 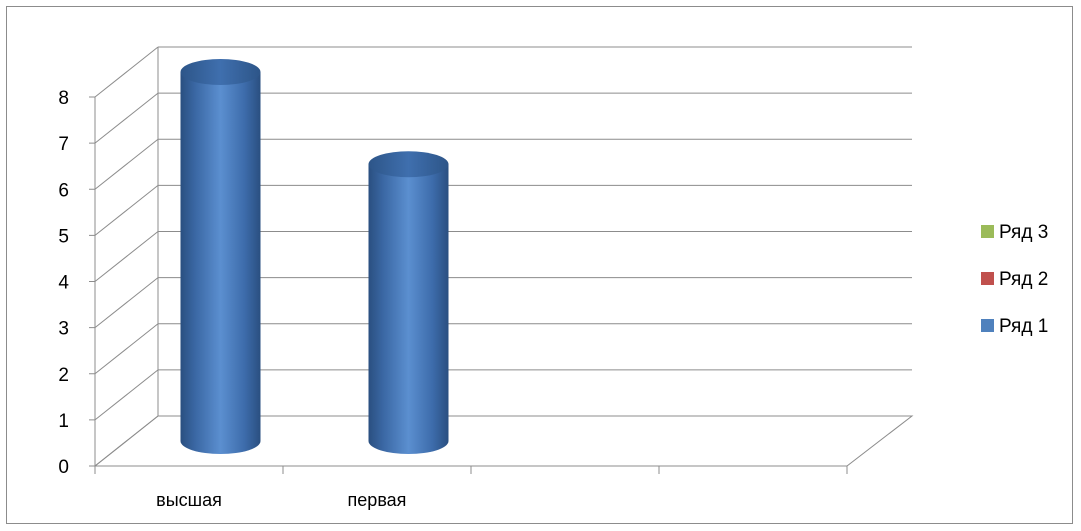 What do you see at coordinates (281, 500) in the screenshot?
I see `x-tick-labels: высшая первая` at bounding box center [281, 500].